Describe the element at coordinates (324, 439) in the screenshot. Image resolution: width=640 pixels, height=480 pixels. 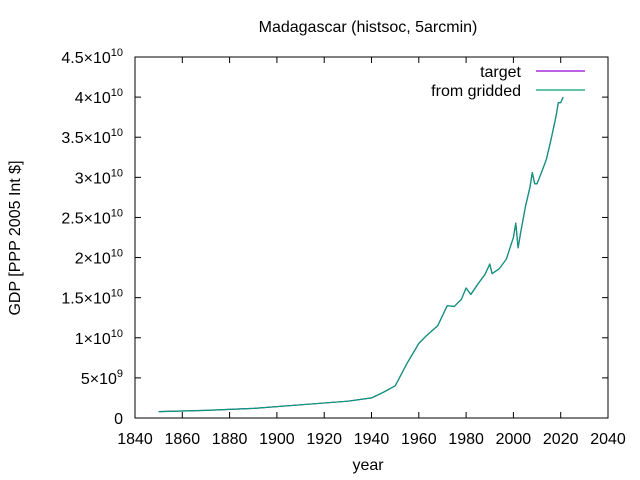
I see `x-tick-label: 1920` at that location.